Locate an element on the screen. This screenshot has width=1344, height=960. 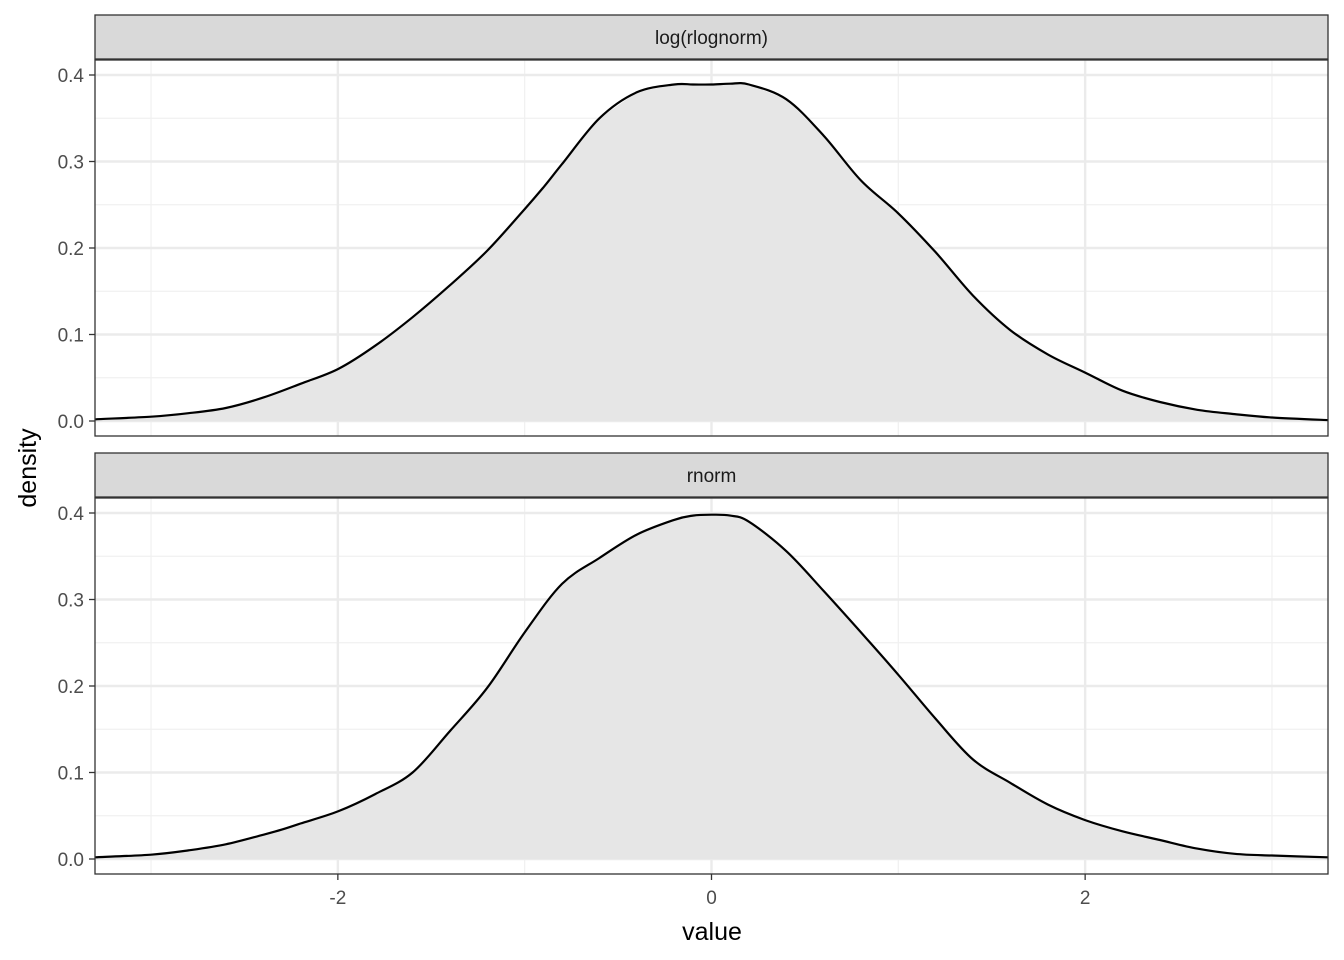
x-axis: -2 0 2 is located at coordinates (709, 891).